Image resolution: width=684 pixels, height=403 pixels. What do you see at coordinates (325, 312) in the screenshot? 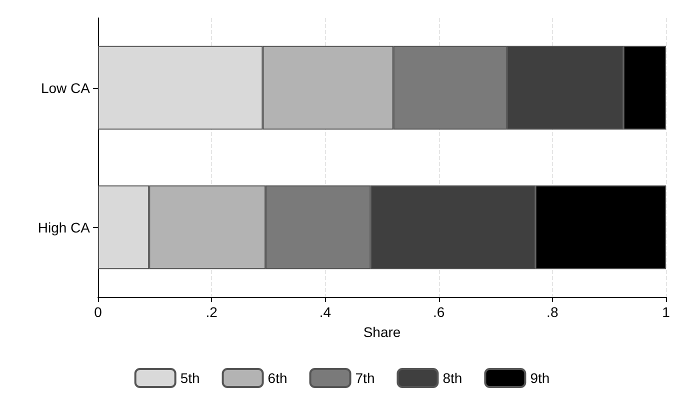
I see `x-tick-label: .4` at bounding box center [325, 312].